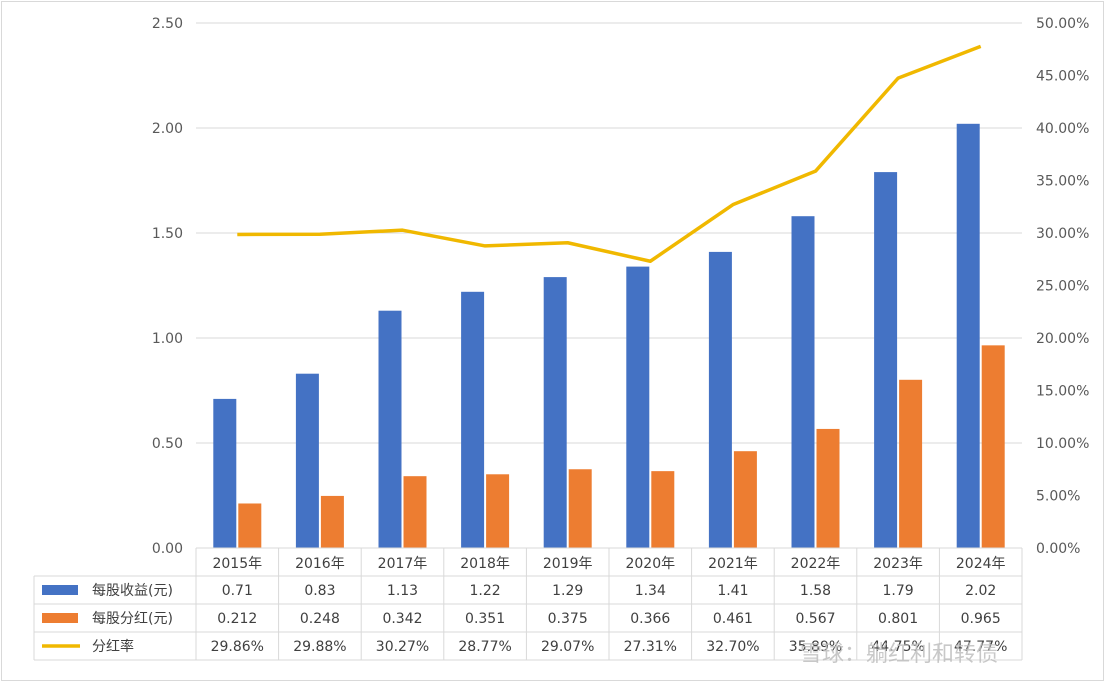  I want to click on category-label: 2015年, so click(237, 564).